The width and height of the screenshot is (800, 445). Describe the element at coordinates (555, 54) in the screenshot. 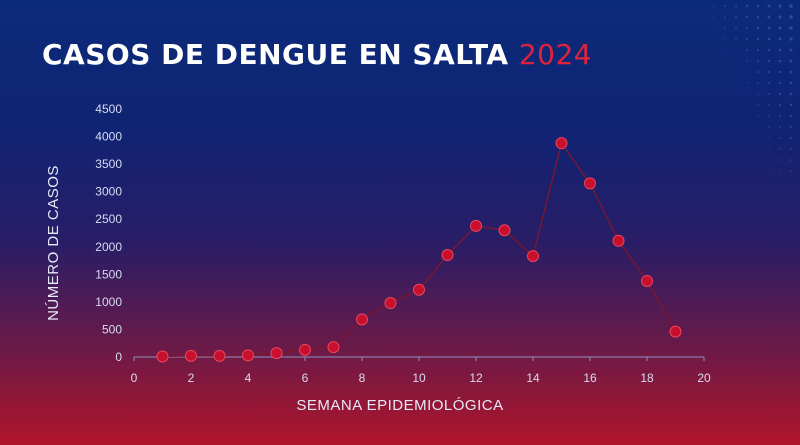

I see `title-year: 2024` at that location.